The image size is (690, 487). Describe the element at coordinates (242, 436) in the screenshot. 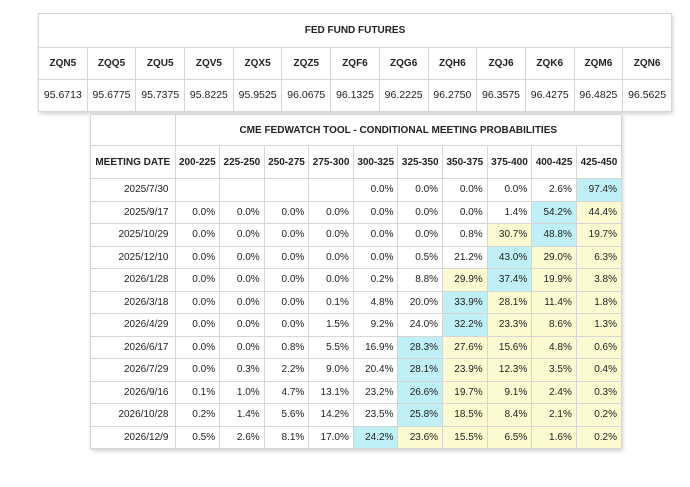

I see `probability-cell: 2.6%` at that location.